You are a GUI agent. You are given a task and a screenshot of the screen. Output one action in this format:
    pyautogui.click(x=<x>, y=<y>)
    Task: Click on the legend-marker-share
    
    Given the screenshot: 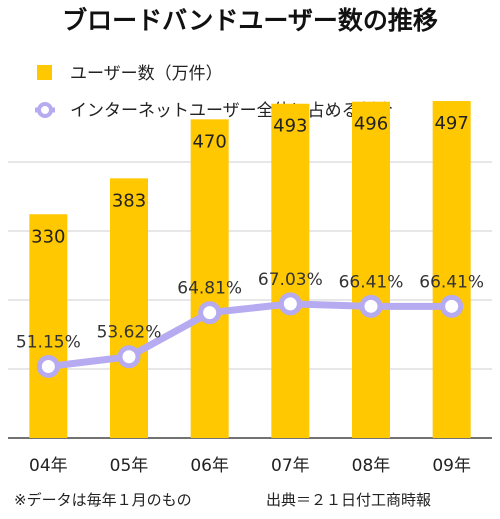 What is the action you would take?
    pyautogui.click(x=45, y=110)
    